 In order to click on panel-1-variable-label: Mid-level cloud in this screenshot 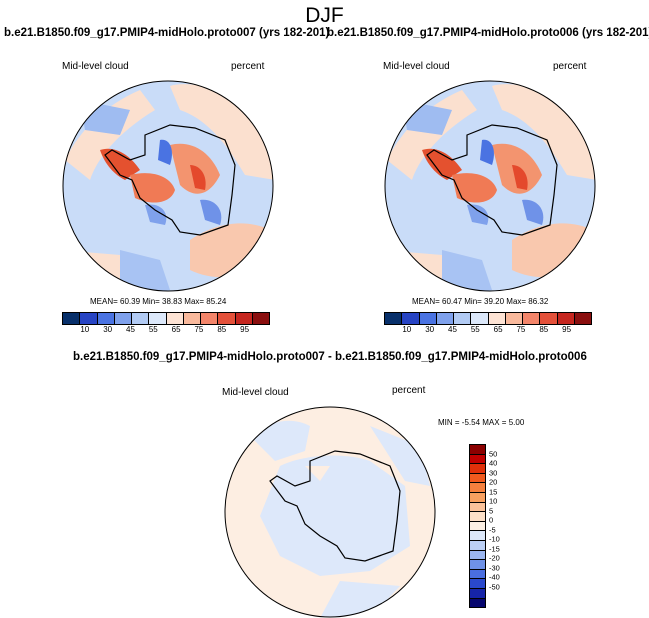, I will do `click(95, 66)`.